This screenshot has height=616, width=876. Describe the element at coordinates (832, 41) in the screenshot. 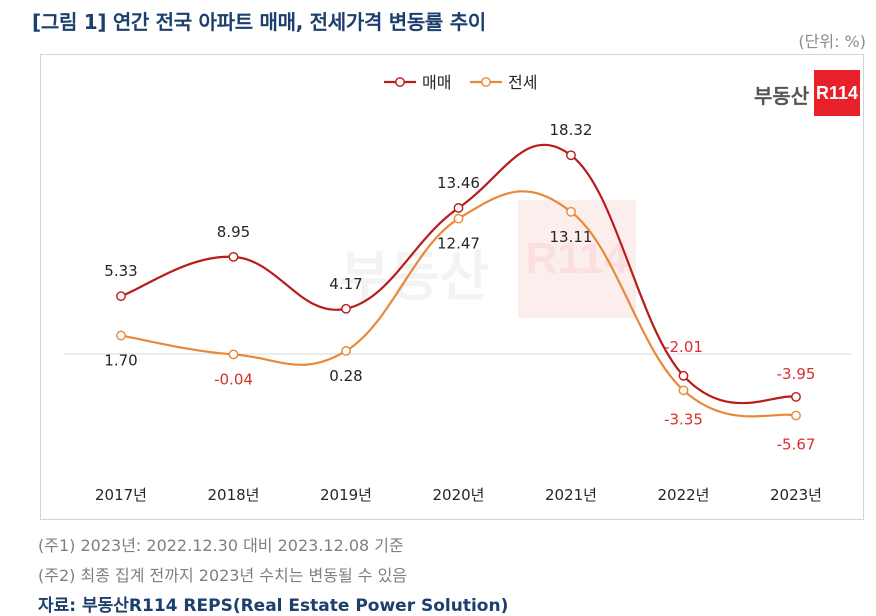

I see `unit-label: (단위: %)` at that location.